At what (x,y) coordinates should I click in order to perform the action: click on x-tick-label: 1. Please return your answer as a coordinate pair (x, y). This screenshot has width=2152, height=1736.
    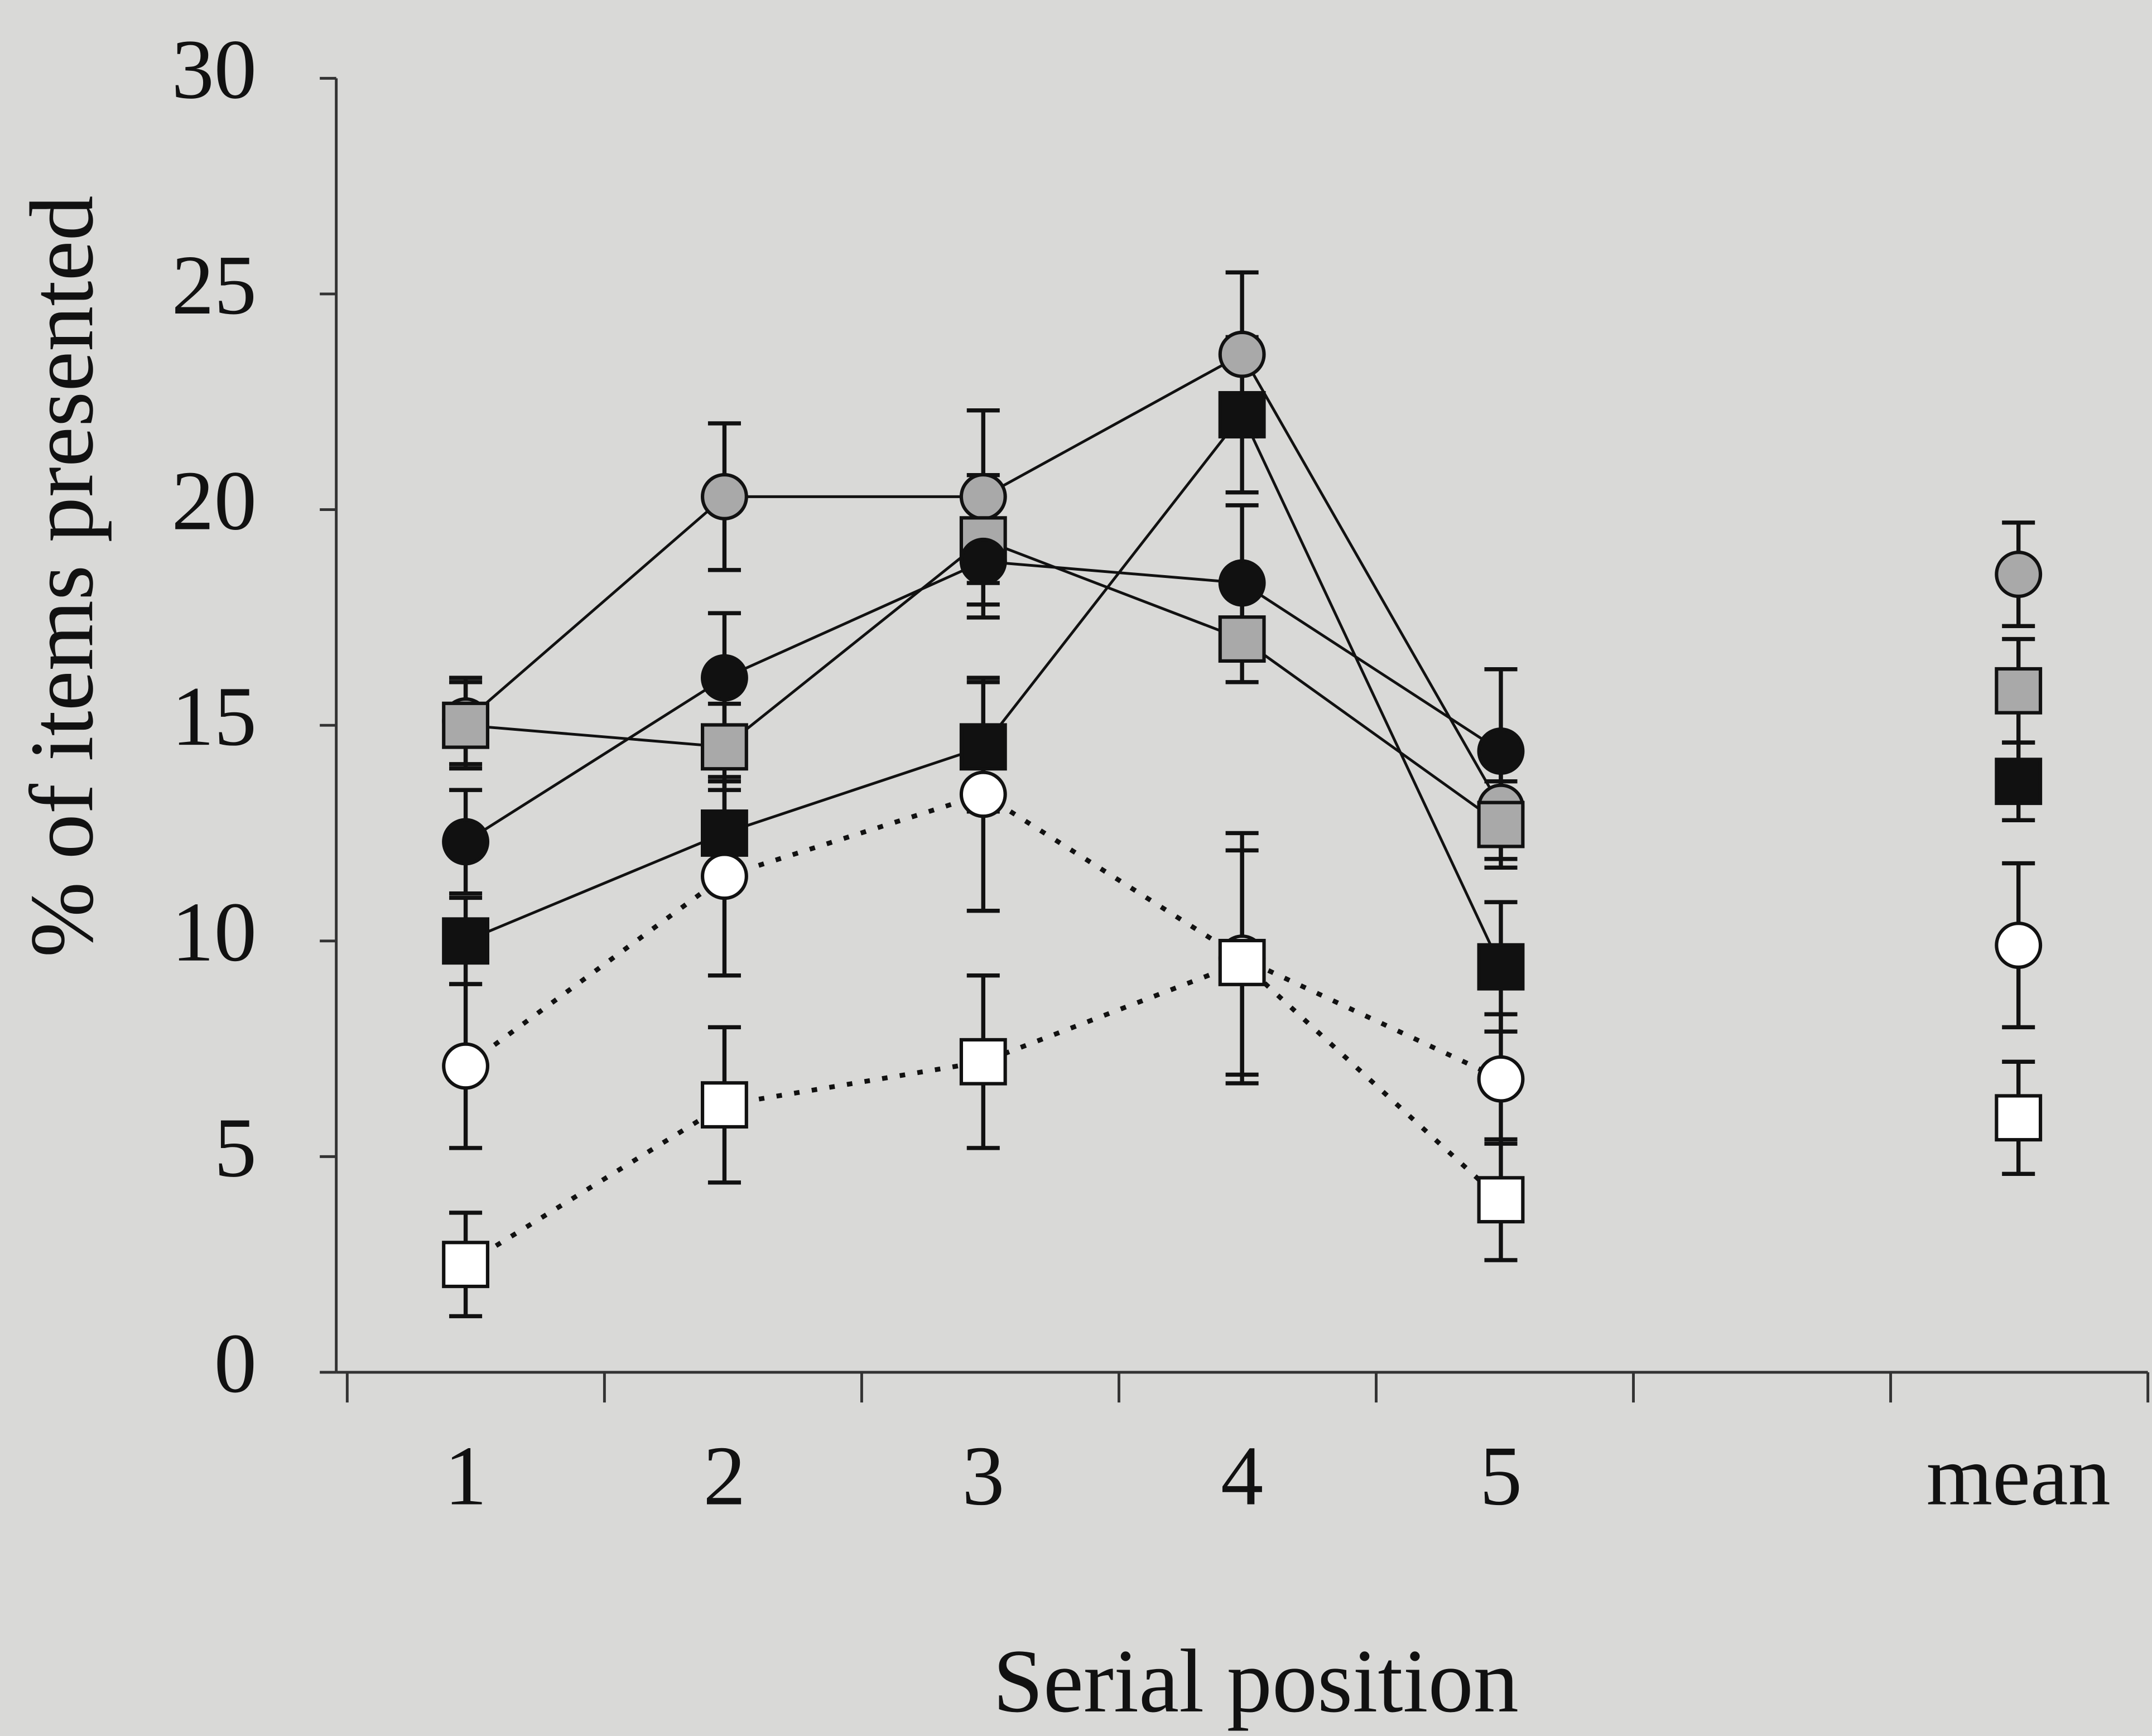
    Looking at the image, I should click on (465, 1476).